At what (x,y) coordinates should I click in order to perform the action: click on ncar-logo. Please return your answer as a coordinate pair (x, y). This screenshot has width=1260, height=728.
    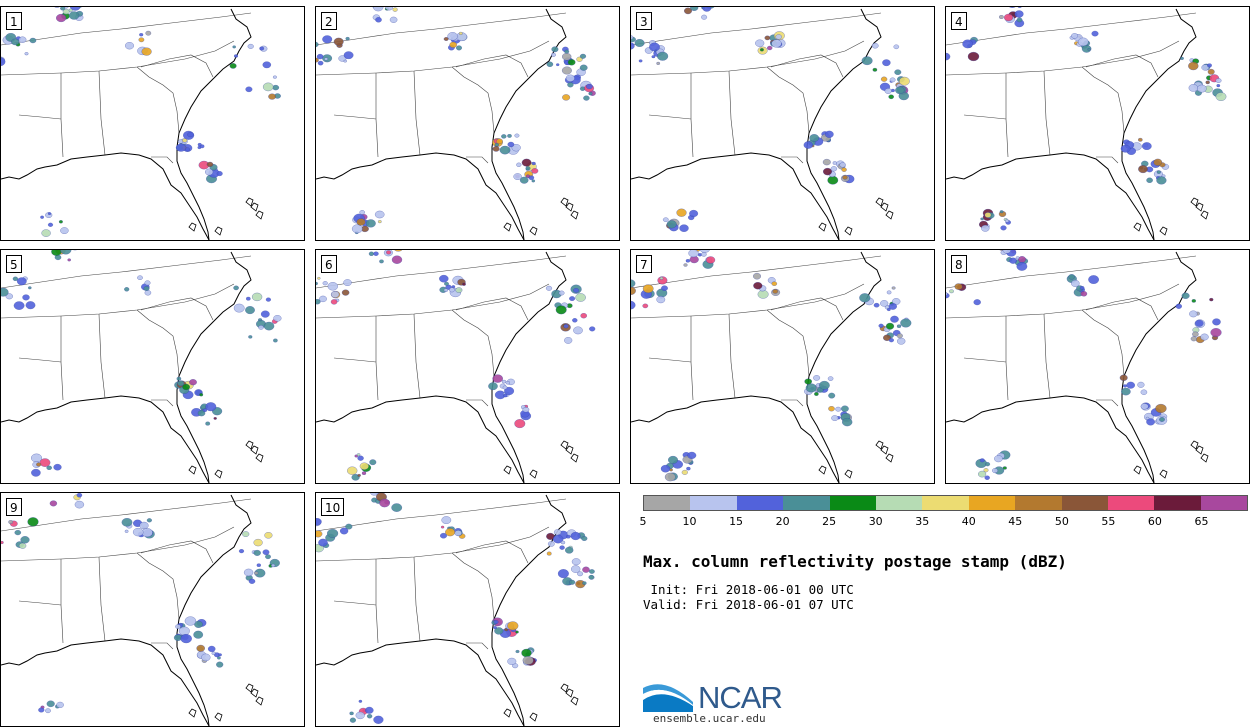
    Looking at the image, I should click on (668, 698).